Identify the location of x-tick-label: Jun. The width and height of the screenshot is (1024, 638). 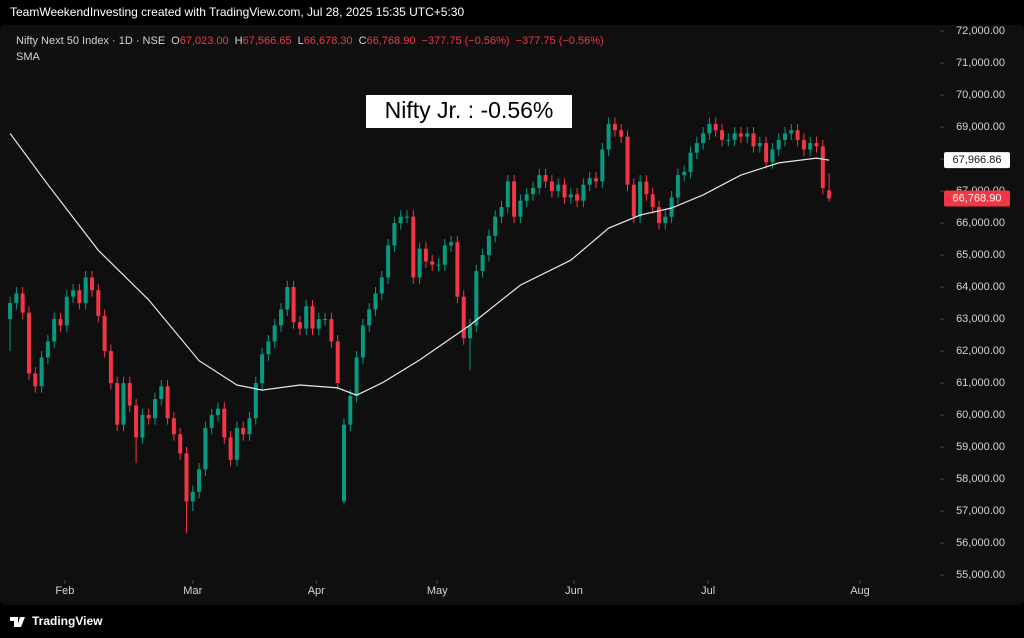
(574, 591).